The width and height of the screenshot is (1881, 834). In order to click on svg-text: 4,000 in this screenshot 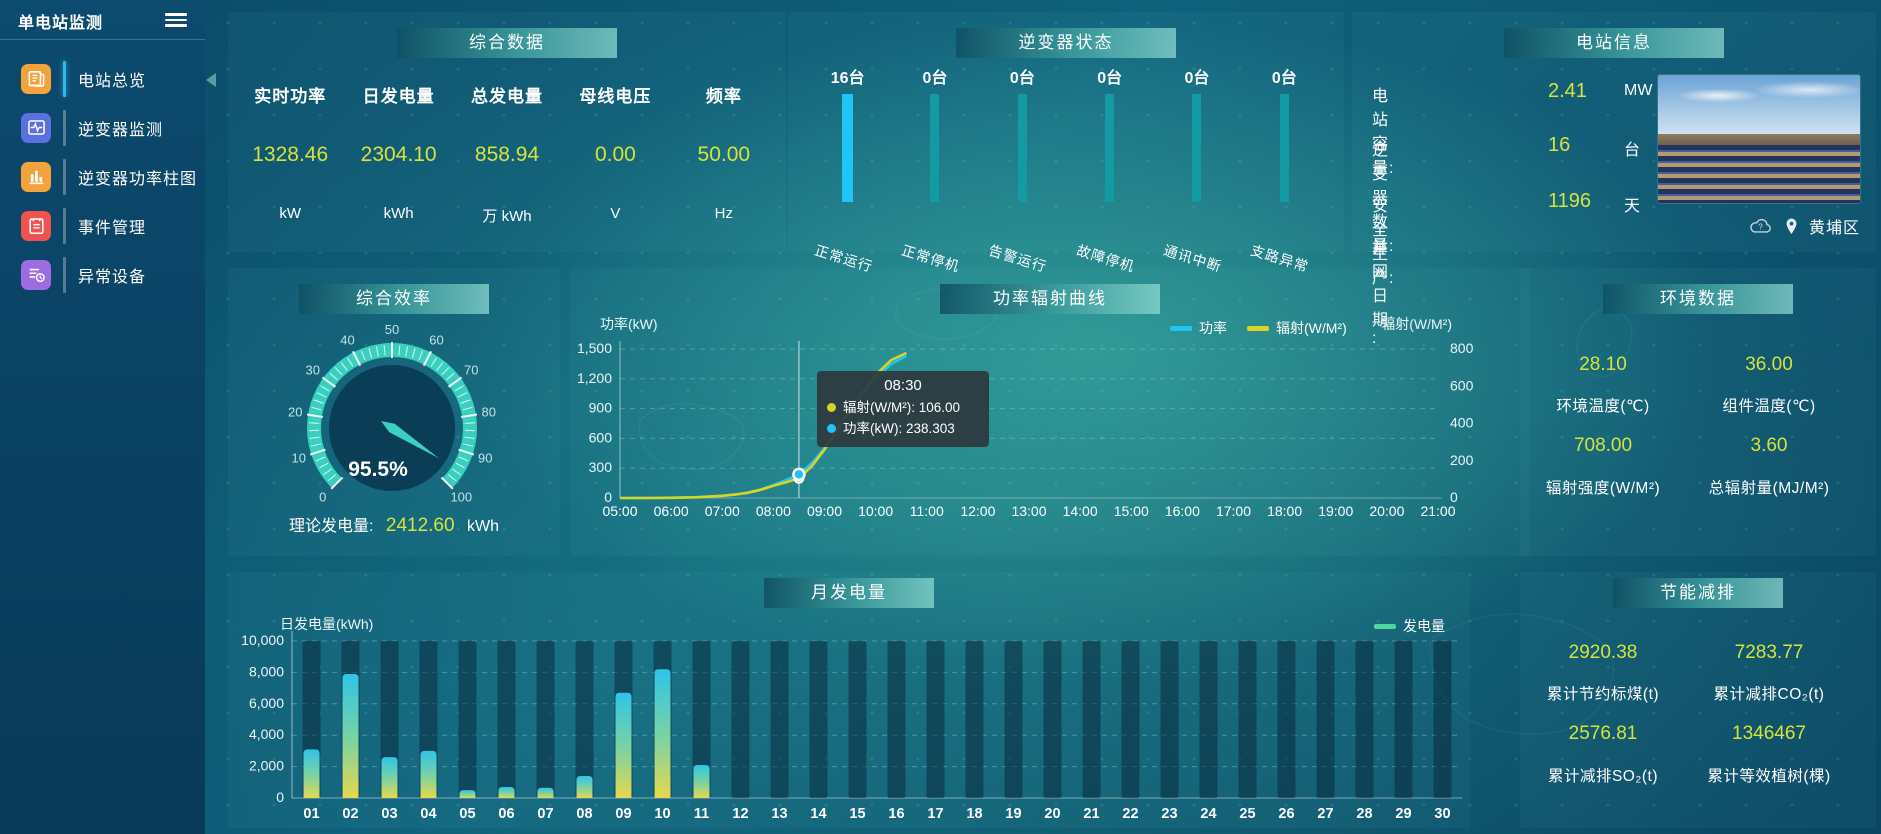, I will do `click(266, 734)`.